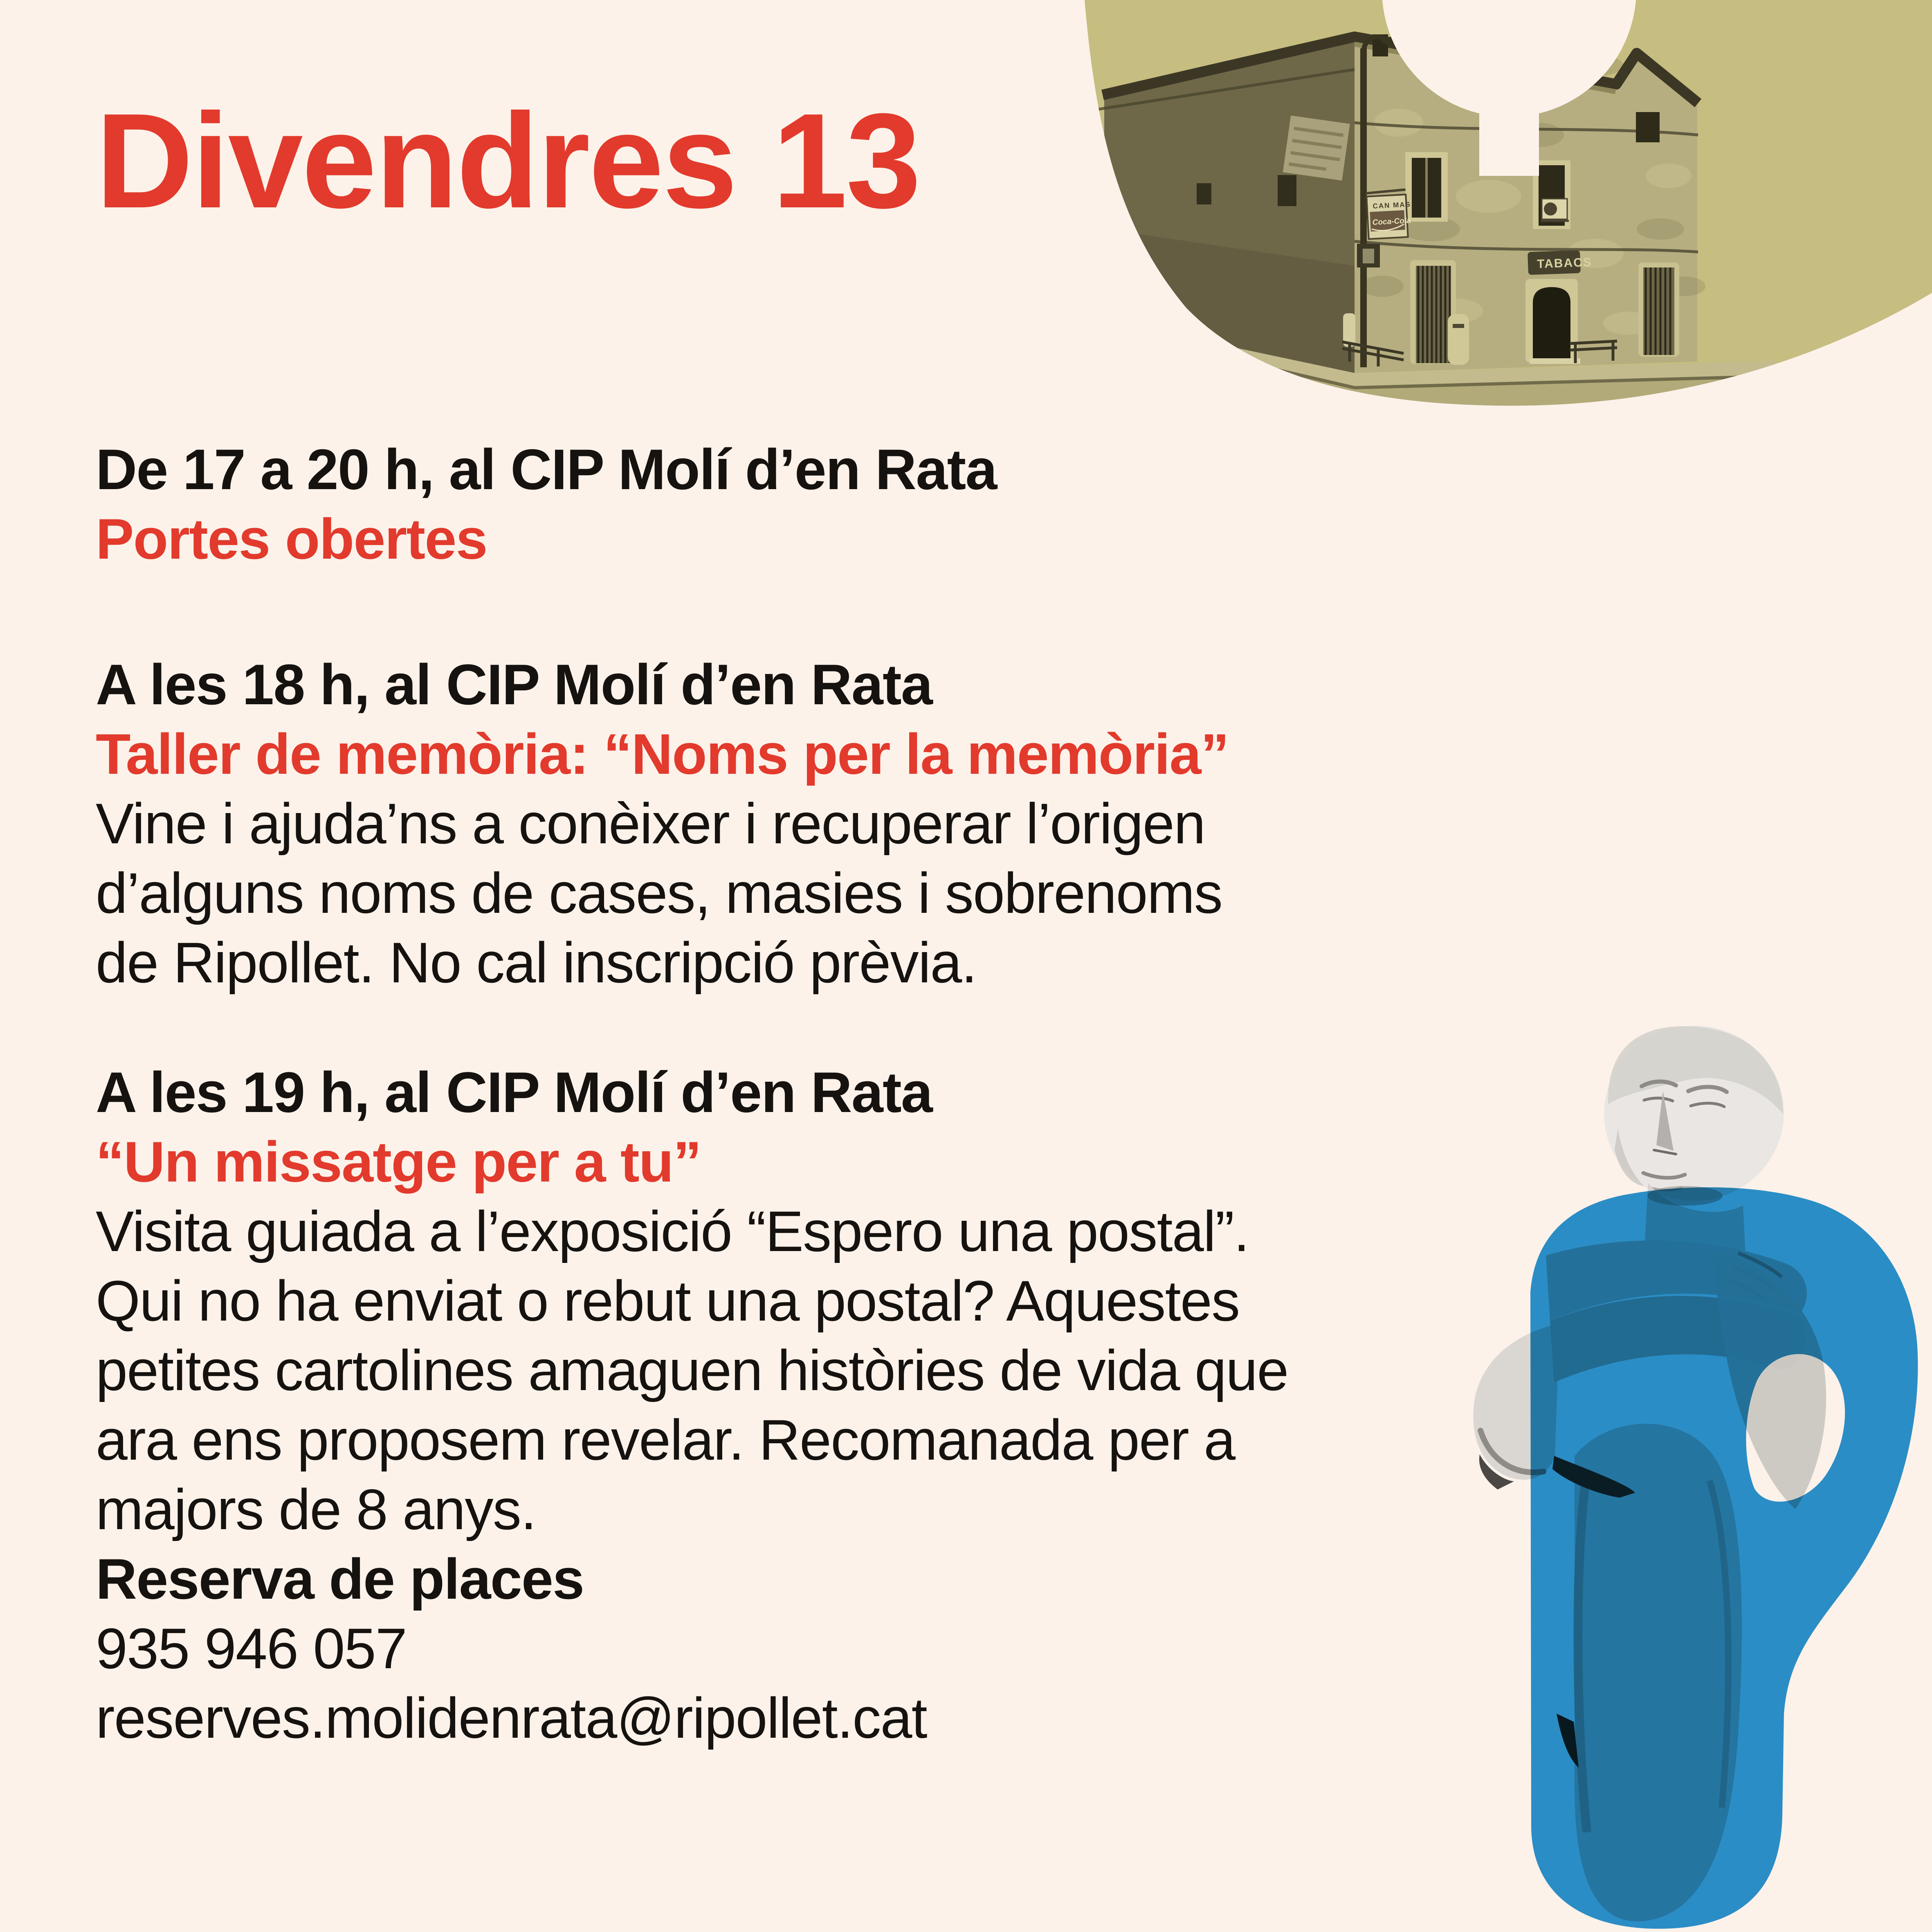  What do you see at coordinates (252, 1648) in the screenshot?
I see `phone-number: 935 946 057` at bounding box center [252, 1648].